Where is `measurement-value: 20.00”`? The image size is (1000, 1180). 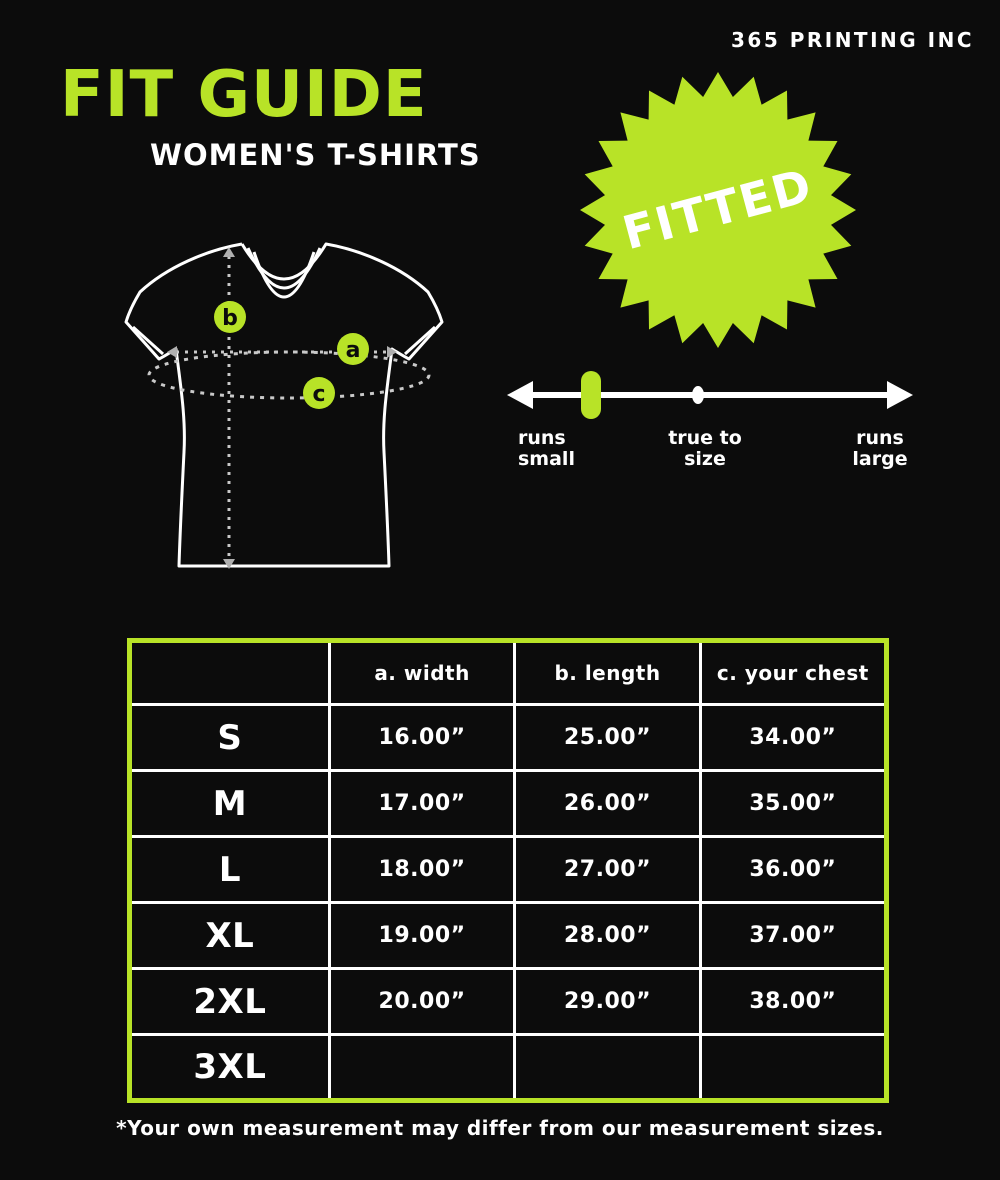 measurement-value: 20.00” is located at coordinates (422, 1001).